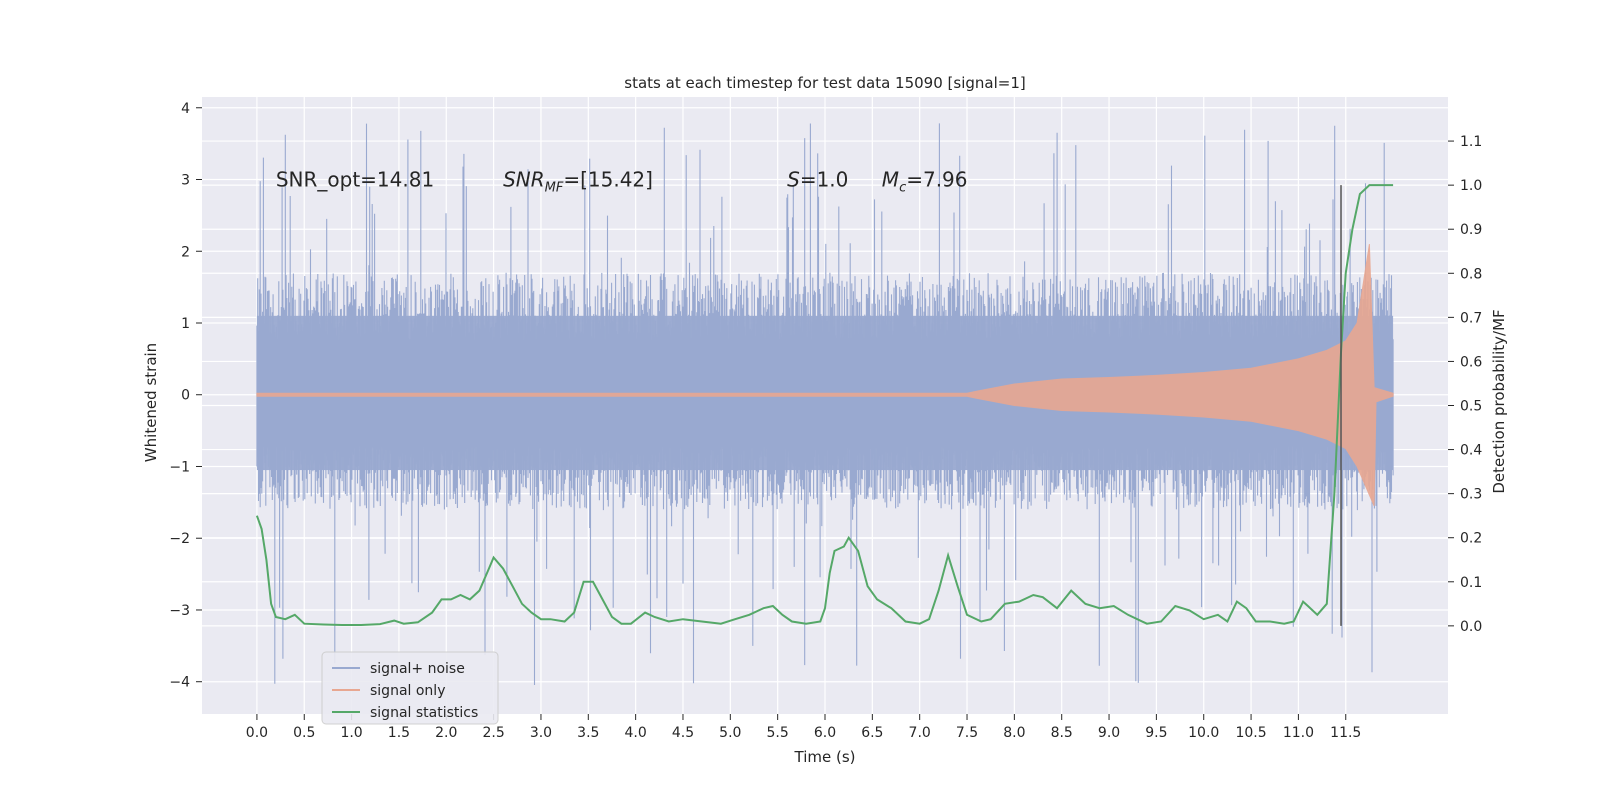 The image size is (1600, 800). Describe the element at coordinates (446, 733) in the screenshot. I see `x-tick-label: 2.0` at that location.